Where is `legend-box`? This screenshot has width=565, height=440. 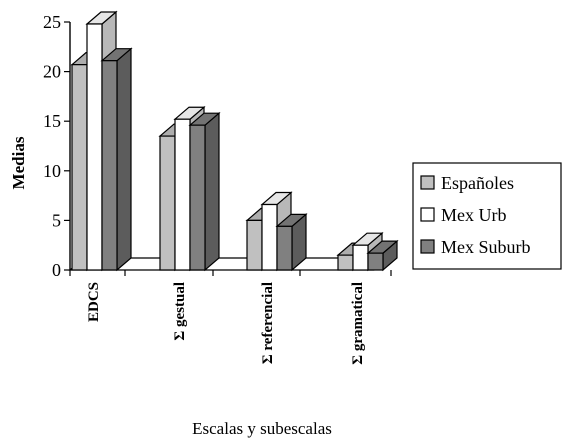
legend-box is located at coordinates (487, 216).